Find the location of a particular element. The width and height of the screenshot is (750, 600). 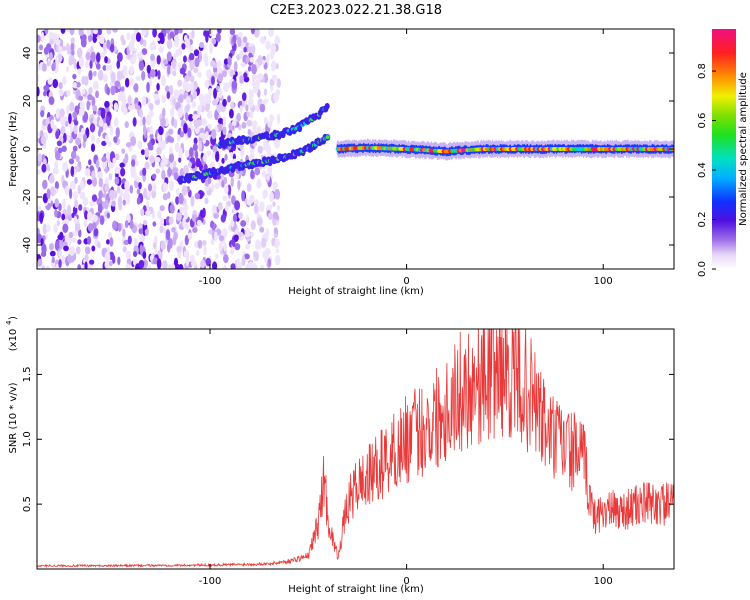

colorbar-tick-label: 0.8 is located at coordinates (702, 71).